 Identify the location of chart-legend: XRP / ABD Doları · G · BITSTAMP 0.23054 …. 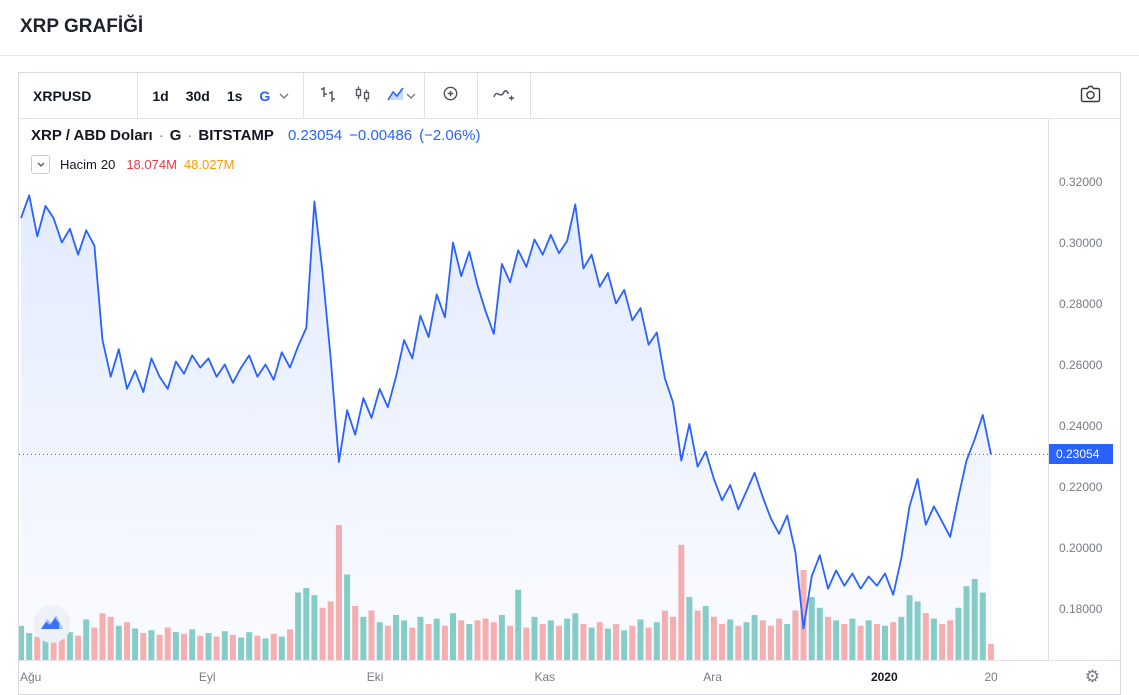
(255, 150).